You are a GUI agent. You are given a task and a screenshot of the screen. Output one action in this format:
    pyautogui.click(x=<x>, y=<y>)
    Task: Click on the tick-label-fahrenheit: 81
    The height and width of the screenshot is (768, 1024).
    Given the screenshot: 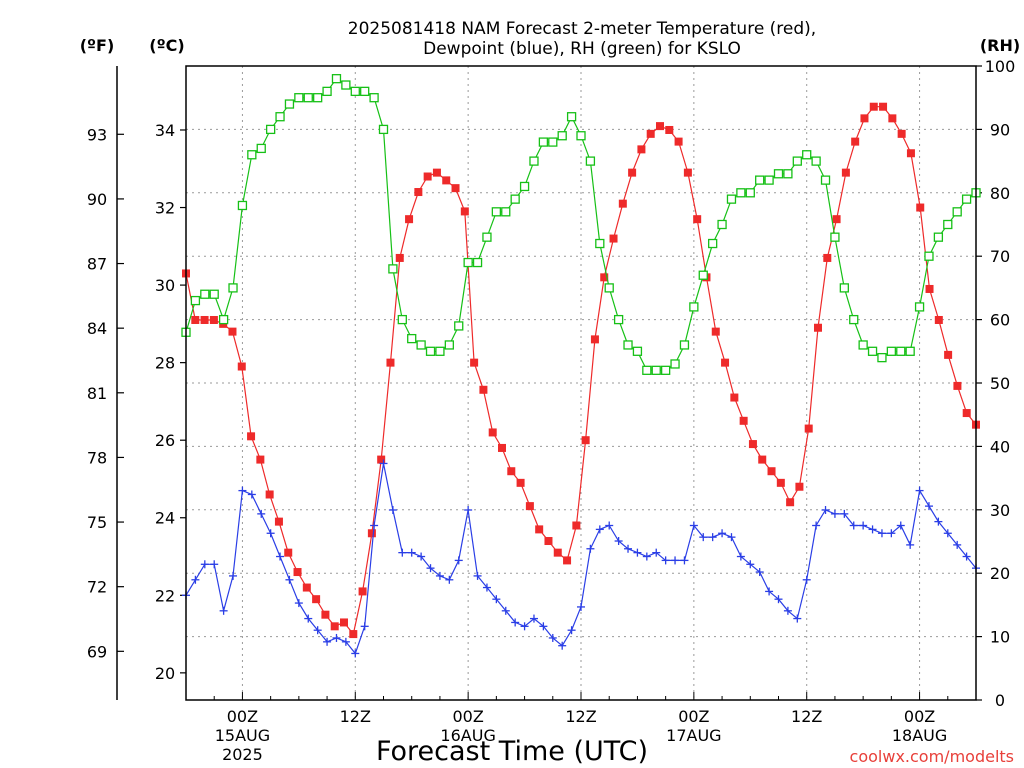 What is the action you would take?
    pyautogui.click(x=97, y=393)
    